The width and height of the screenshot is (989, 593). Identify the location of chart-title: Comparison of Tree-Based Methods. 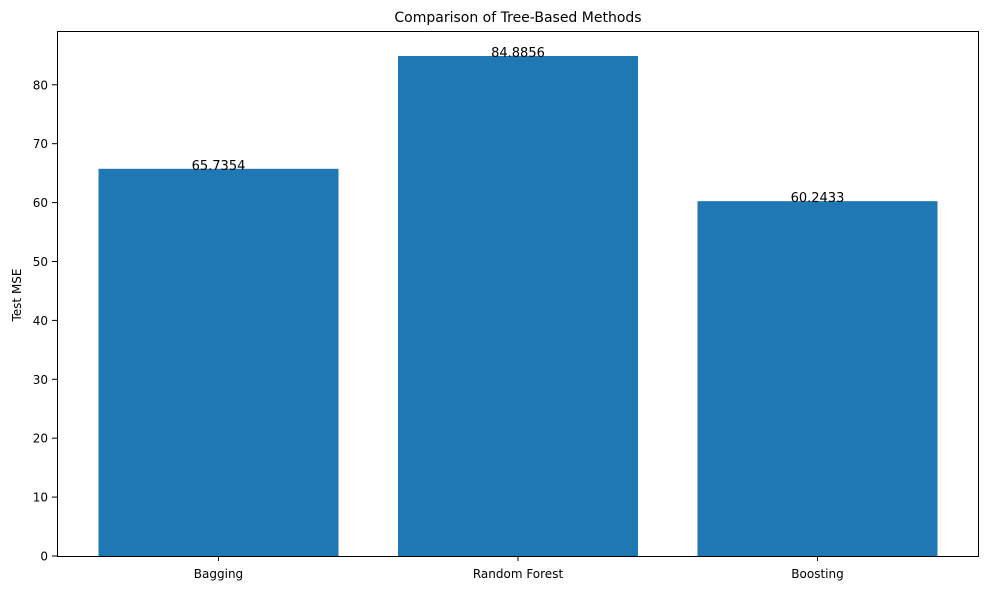
(517, 18).